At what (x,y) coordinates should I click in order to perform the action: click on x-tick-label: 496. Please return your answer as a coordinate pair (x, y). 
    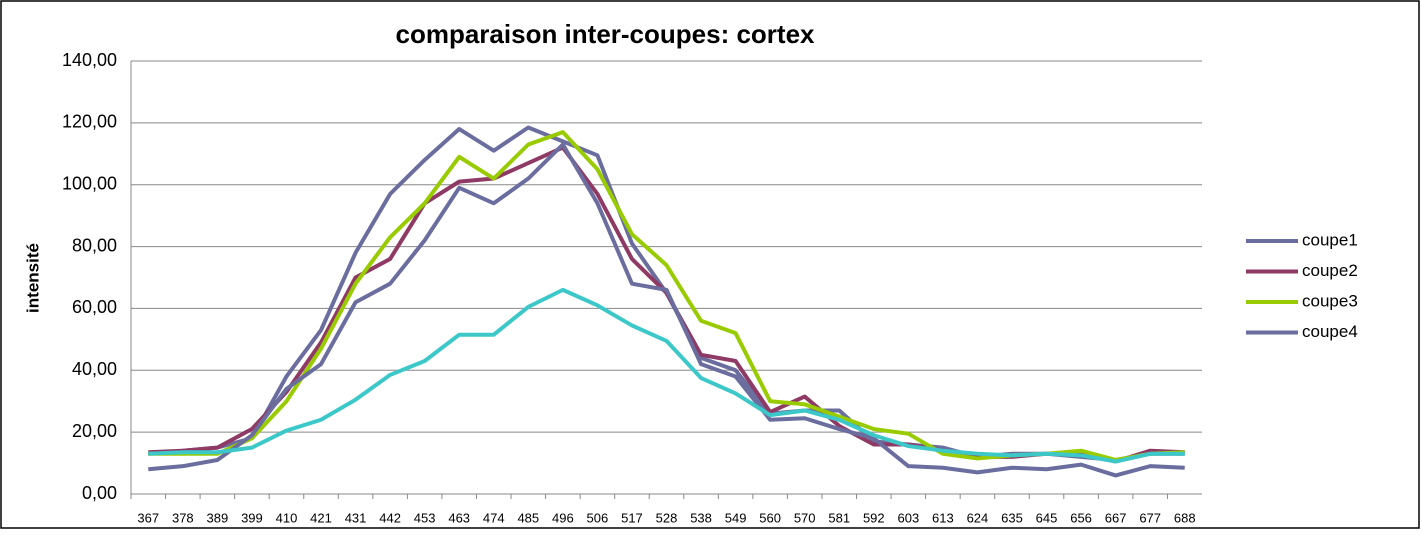
    Looking at the image, I should click on (563, 517).